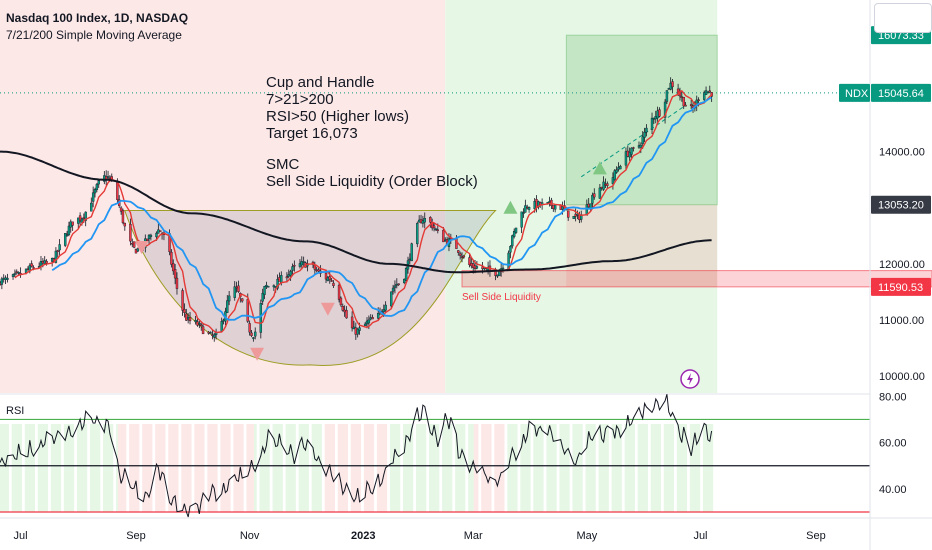 This screenshot has width=932, height=550. I want to click on price-badge-value: 15045.64, so click(901, 94).